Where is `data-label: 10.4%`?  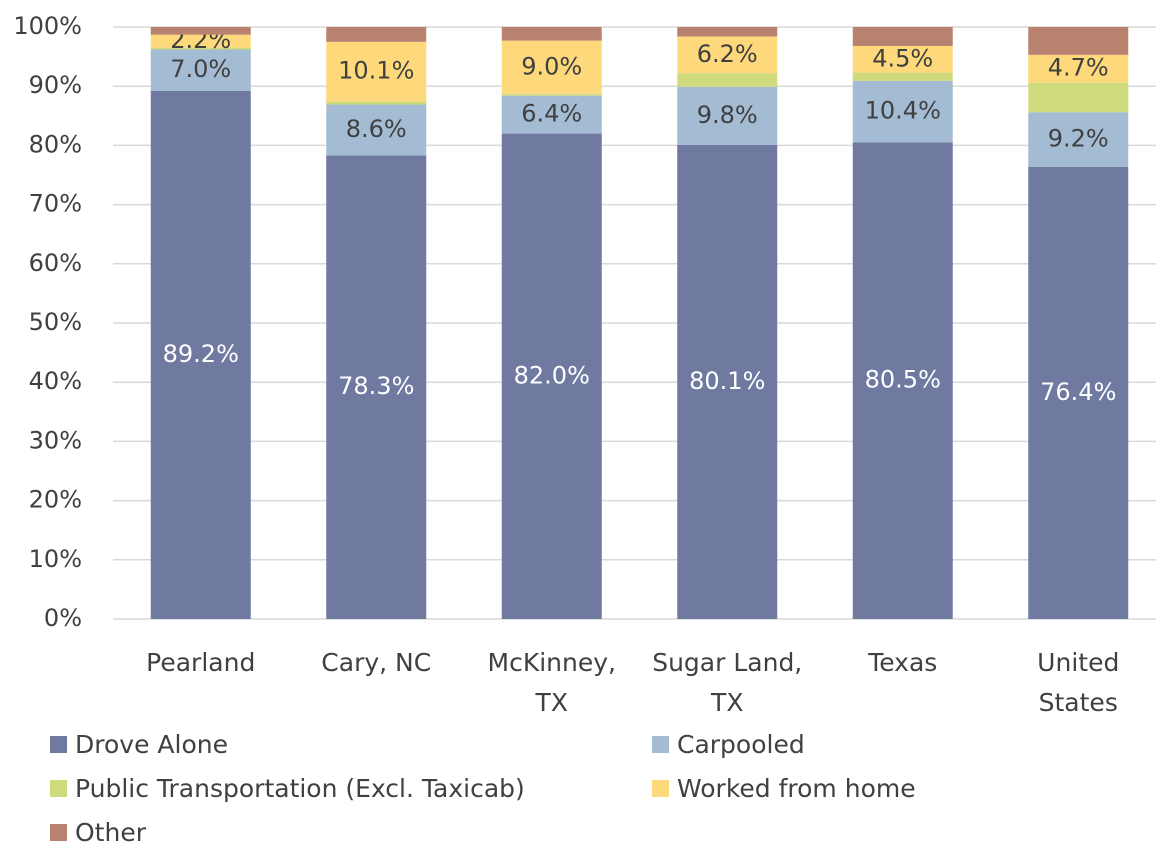
data-label: 10.4% is located at coordinates (903, 111).